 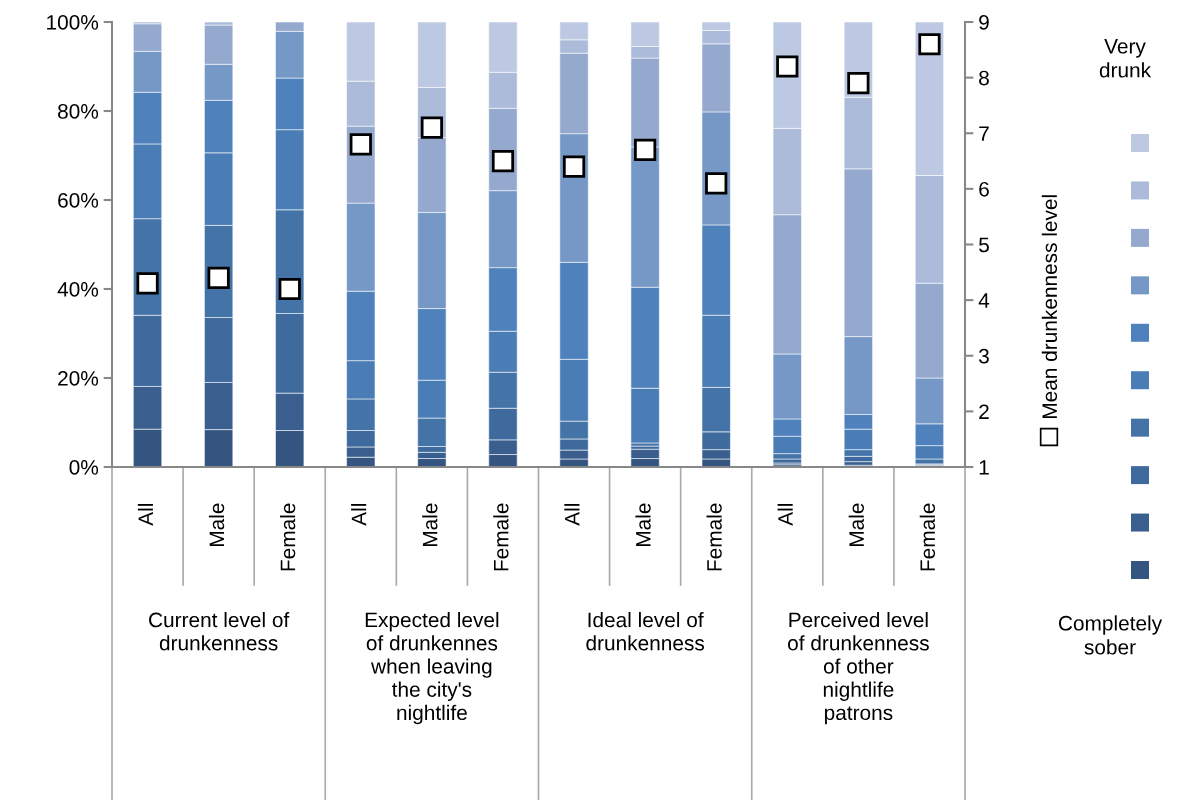 What do you see at coordinates (984, 22) in the screenshot?
I see `y2-tick-label: 9` at bounding box center [984, 22].